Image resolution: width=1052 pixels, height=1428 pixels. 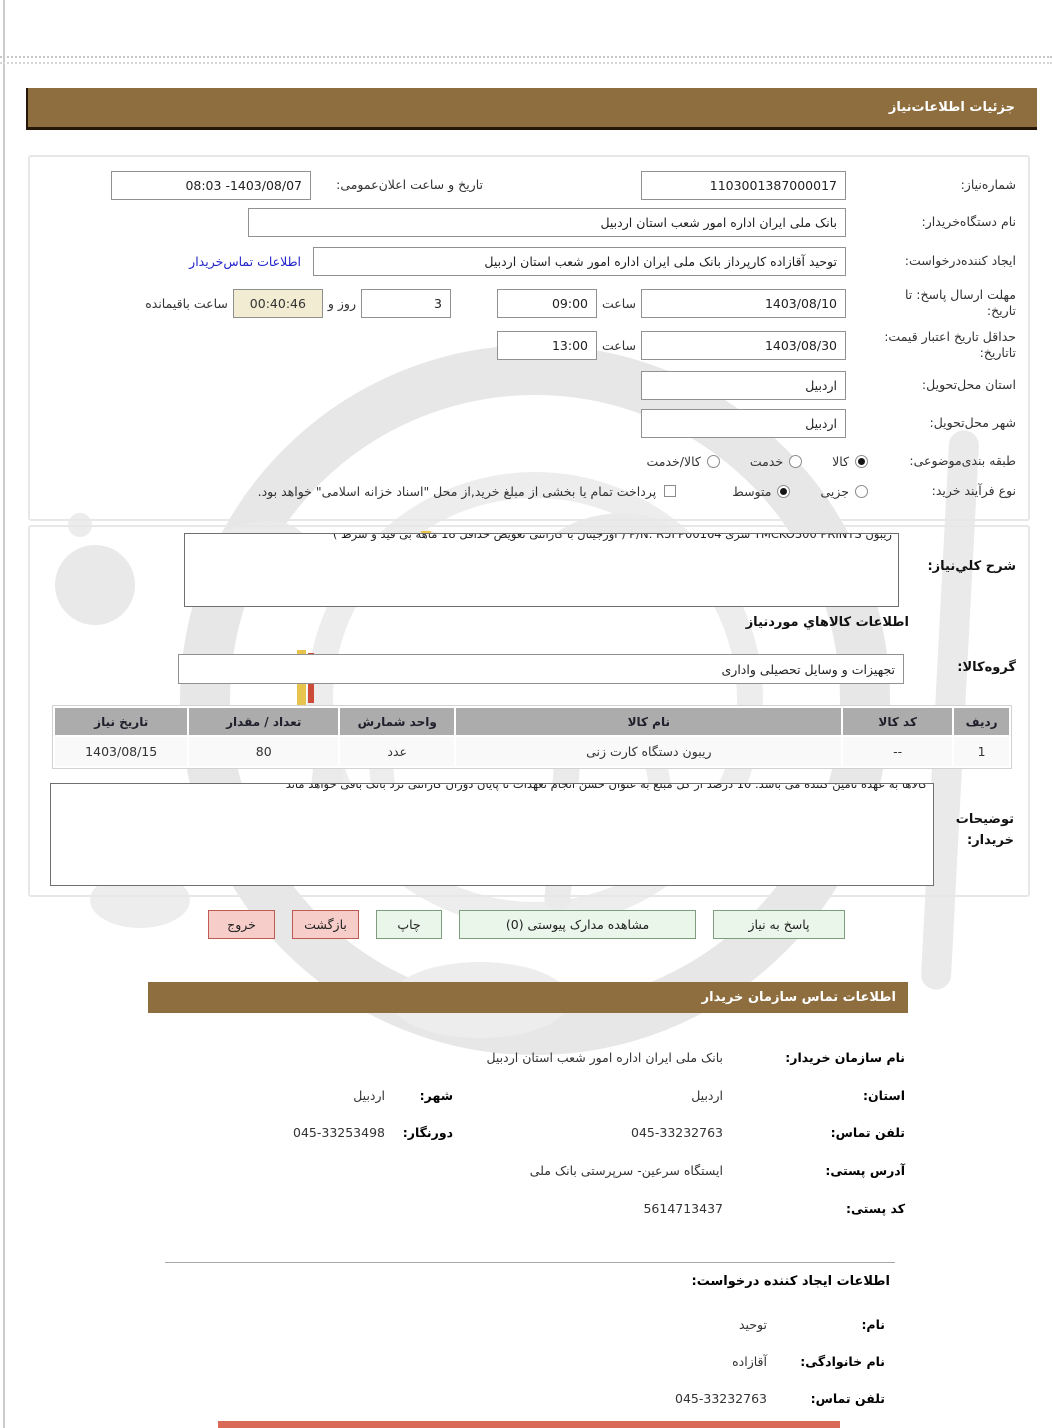 I want to click on radio-goods-icon, so click(x=861, y=461).